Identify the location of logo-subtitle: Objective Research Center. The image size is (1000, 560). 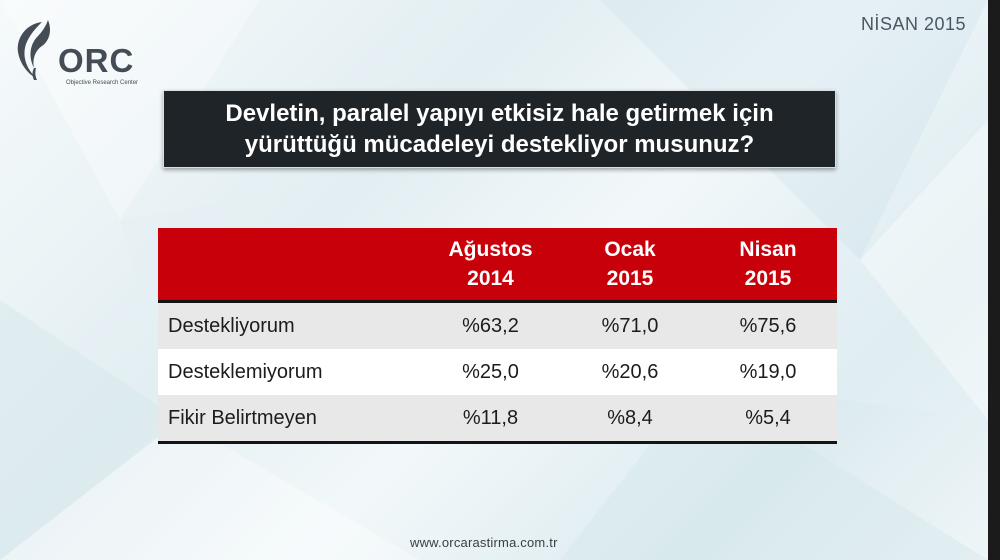
(102, 83).